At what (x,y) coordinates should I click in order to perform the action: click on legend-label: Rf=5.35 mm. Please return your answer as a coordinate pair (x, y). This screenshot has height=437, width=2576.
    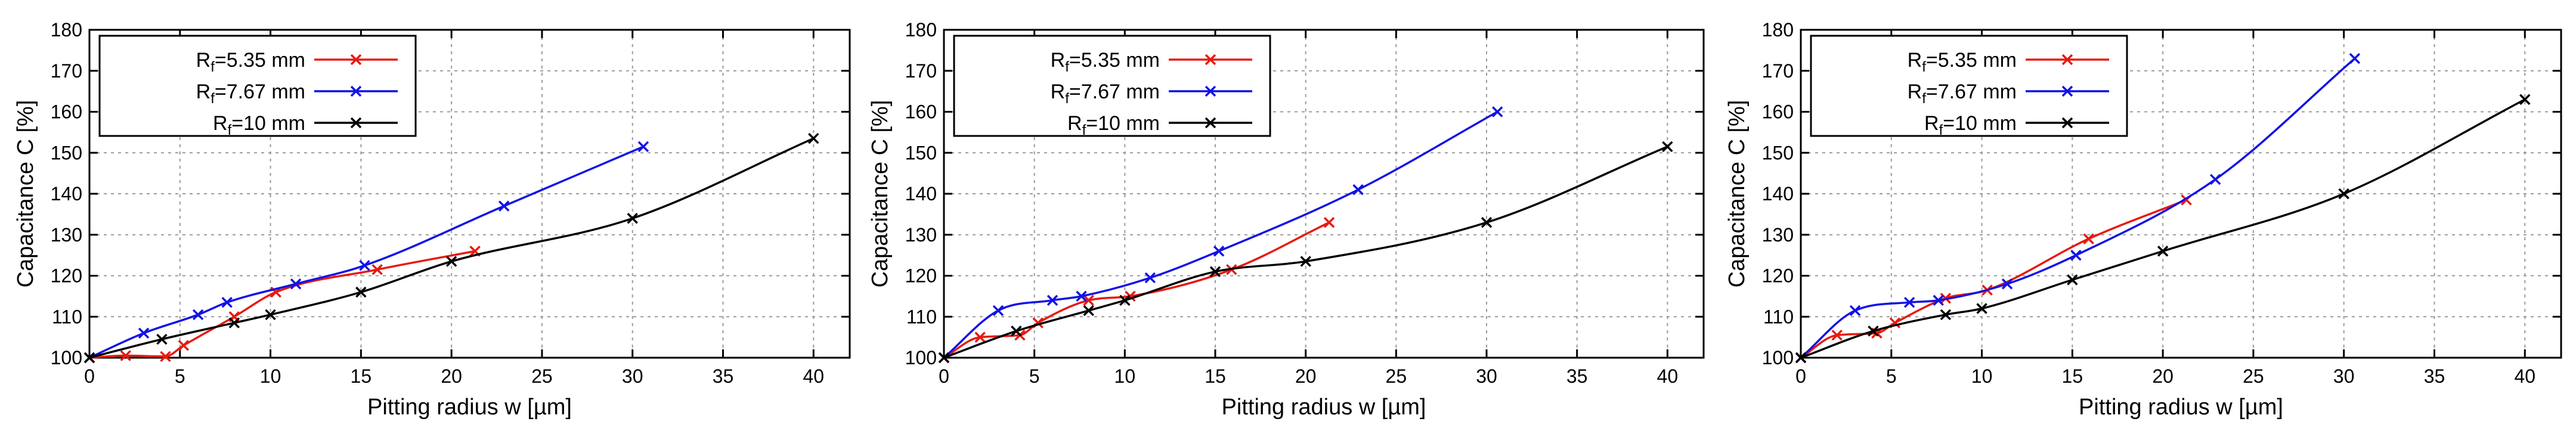
    Looking at the image, I should click on (1962, 62).